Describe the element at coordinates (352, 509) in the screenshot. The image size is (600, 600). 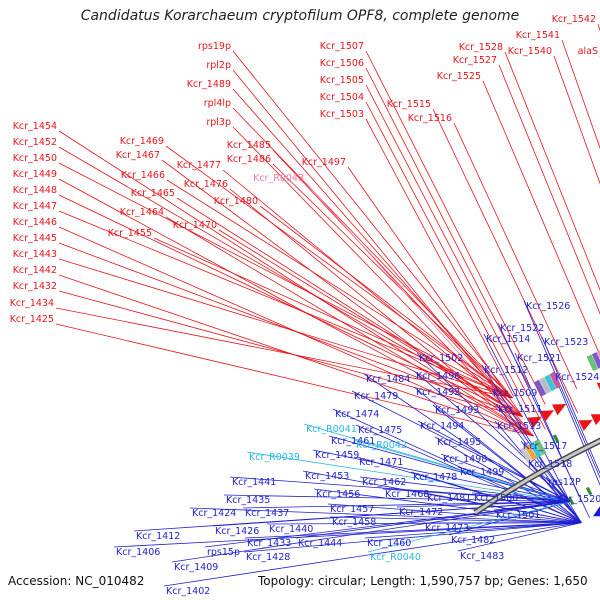
I see `gene-label: Kcr_1457` at that location.